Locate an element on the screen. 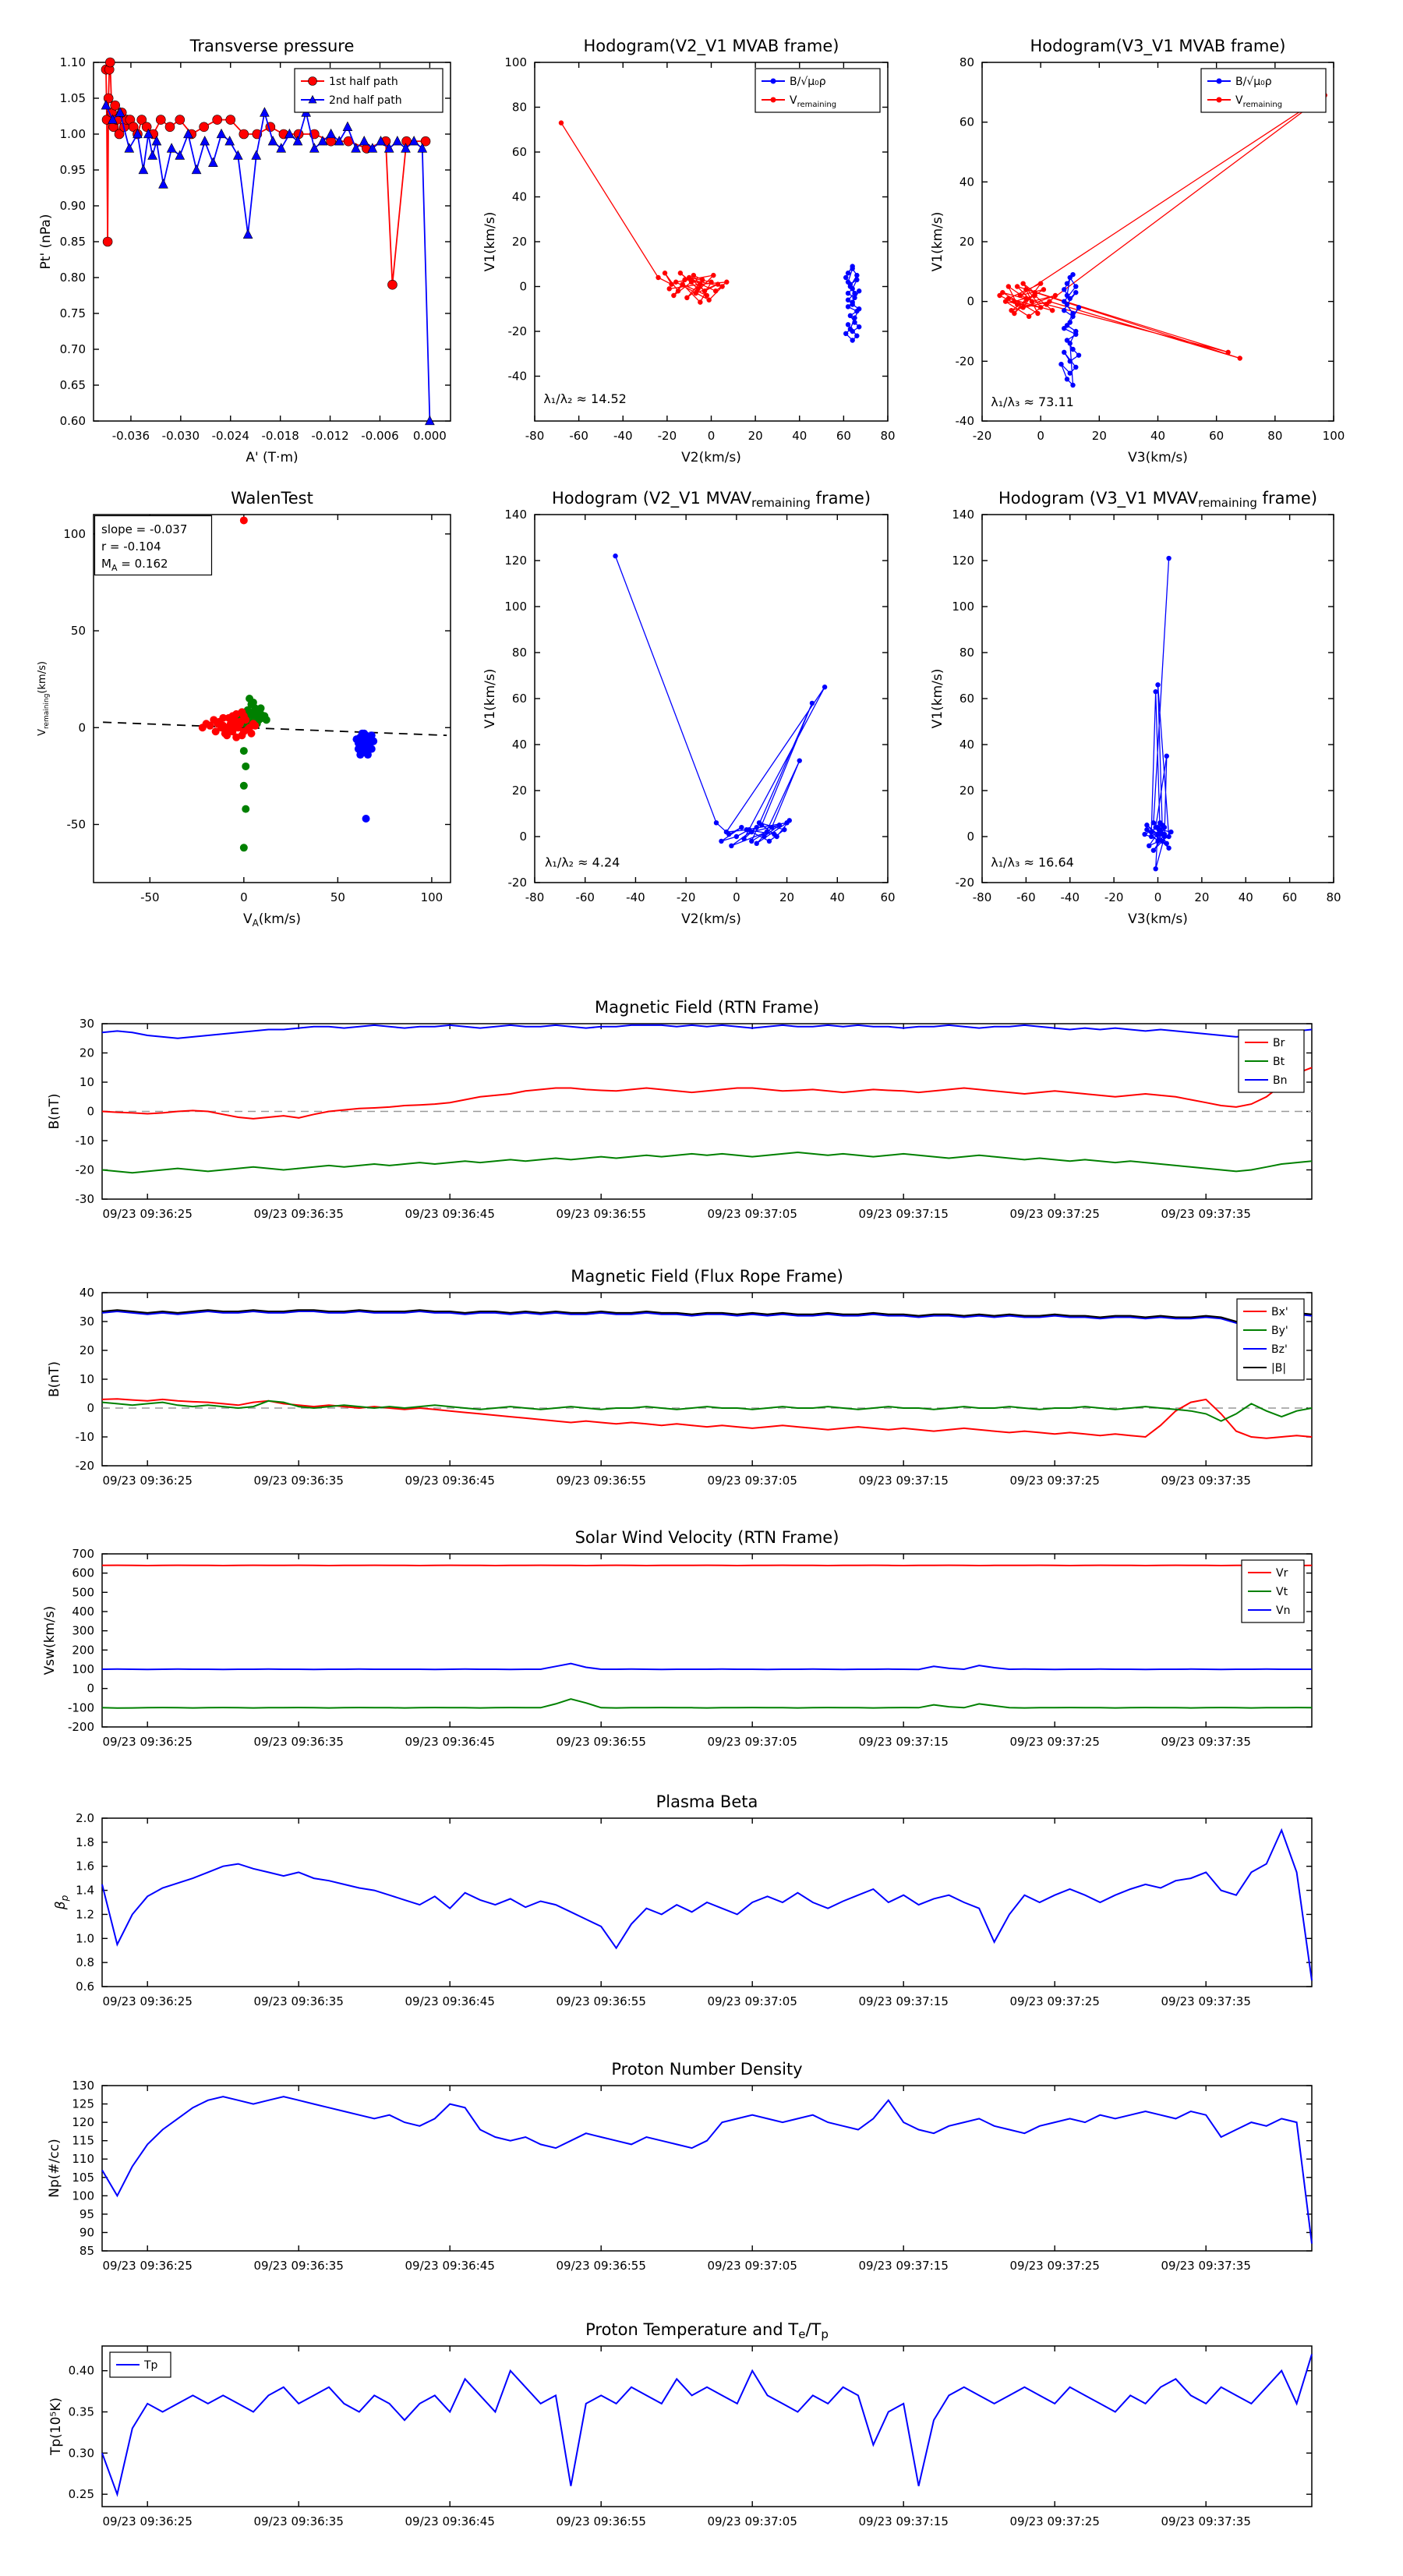  svg-text: -200 is located at coordinates (81, 1727).